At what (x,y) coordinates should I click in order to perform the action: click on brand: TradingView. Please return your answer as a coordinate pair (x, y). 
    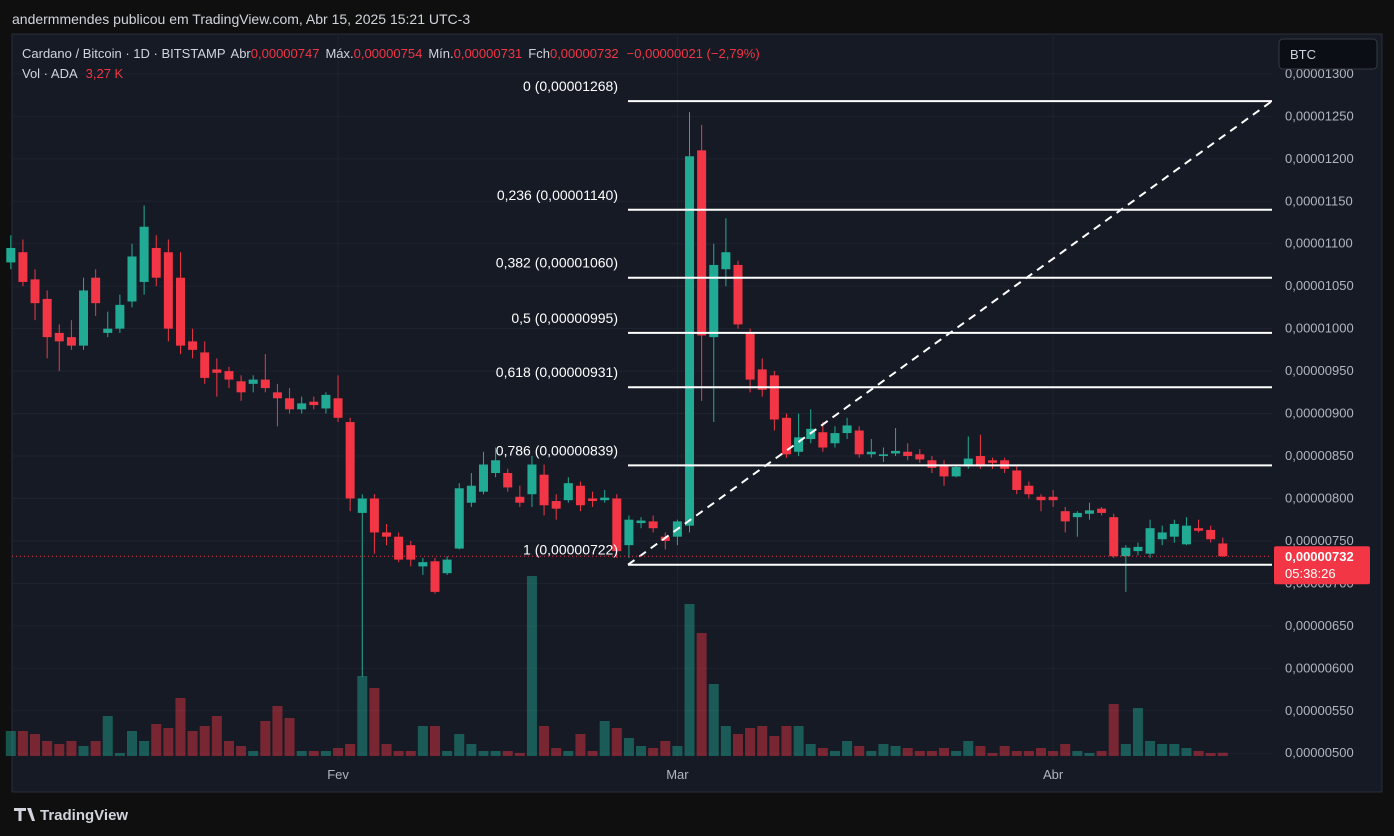
    Looking at the image, I should click on (84, 815).